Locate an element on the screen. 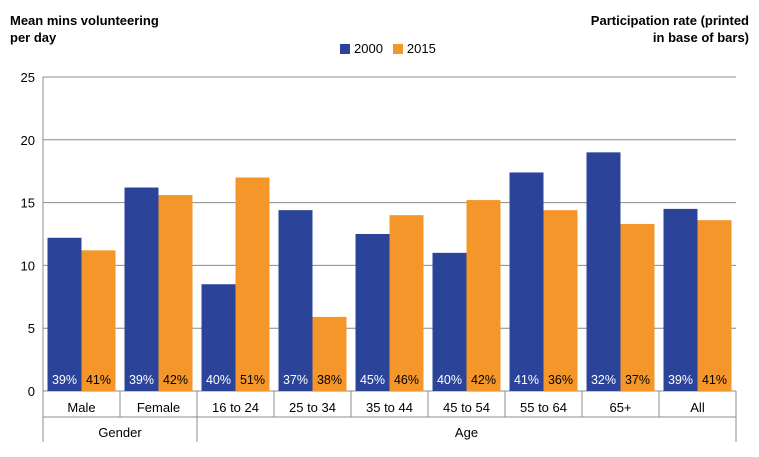  participation-label-2015-6: 36% is located at coordinates (560, 380).